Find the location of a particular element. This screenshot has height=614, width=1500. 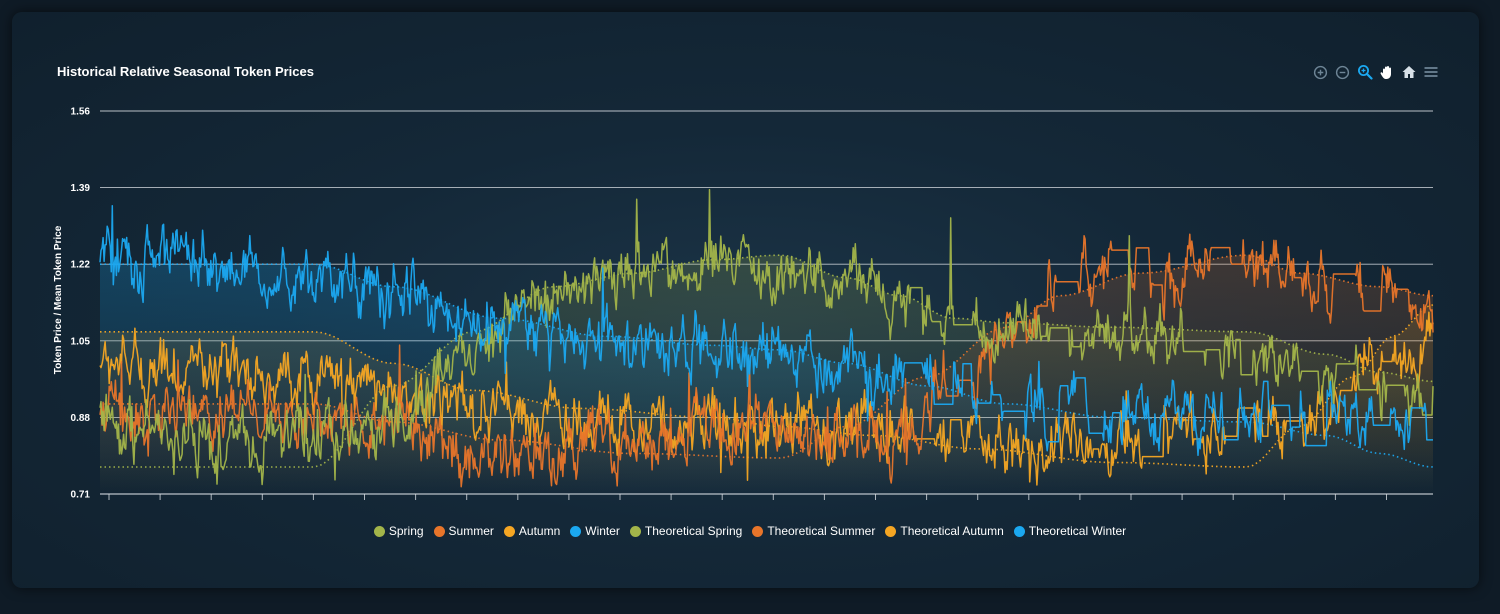

legend-item-summer: Summer is located at coordinates (463, 531).